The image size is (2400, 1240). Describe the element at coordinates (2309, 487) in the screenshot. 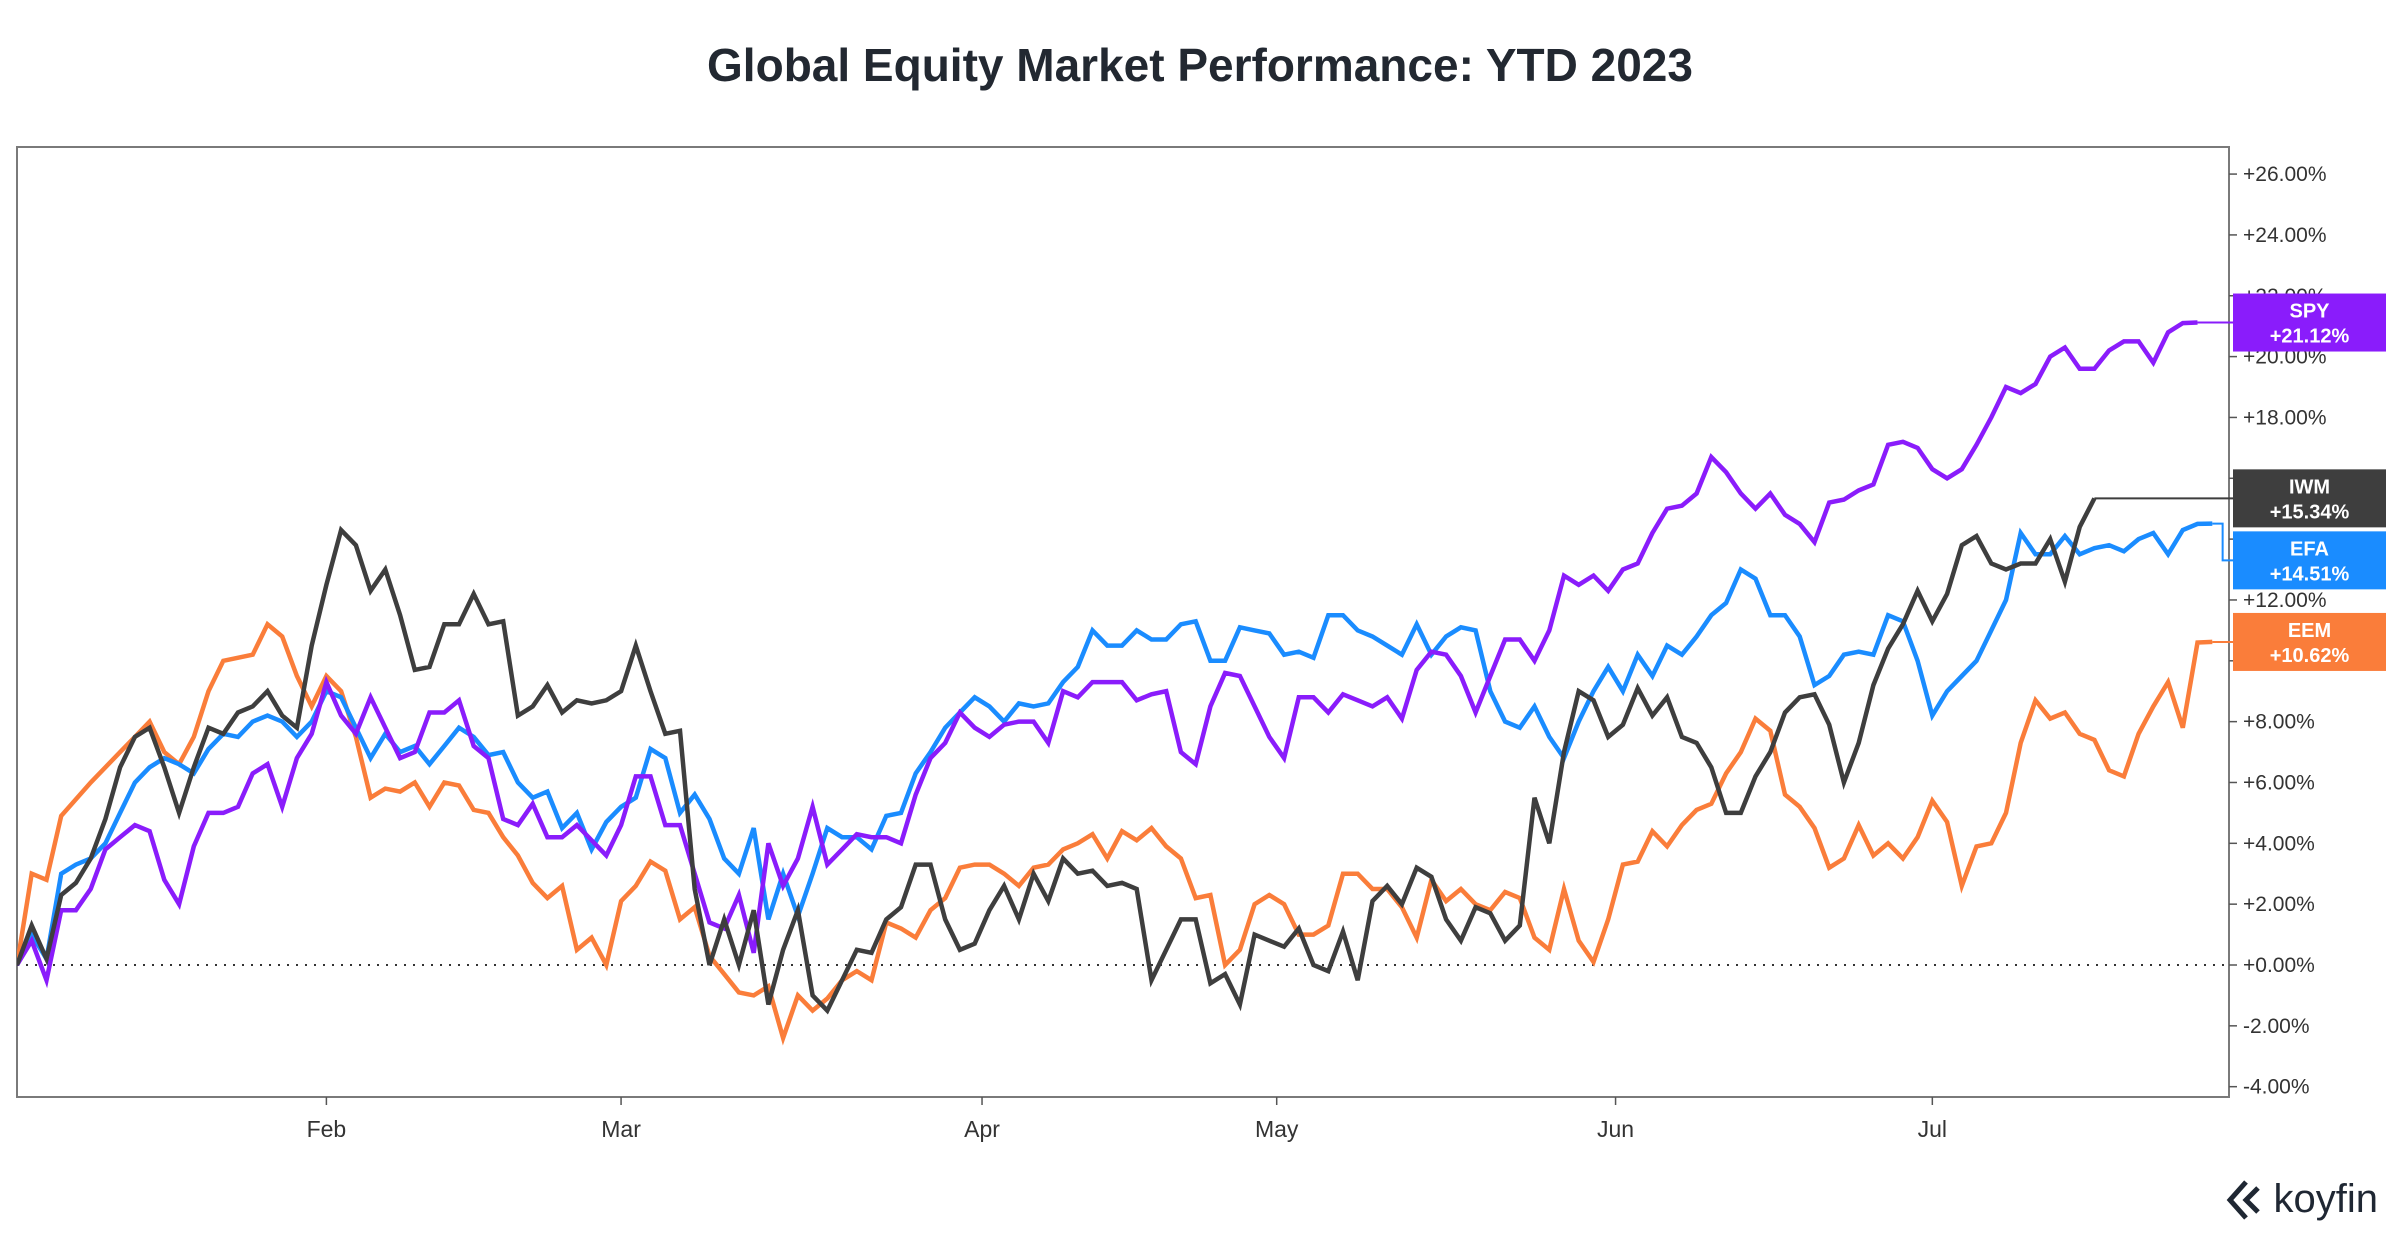

I see `series-tag-name-iwm: IWM` at that location.